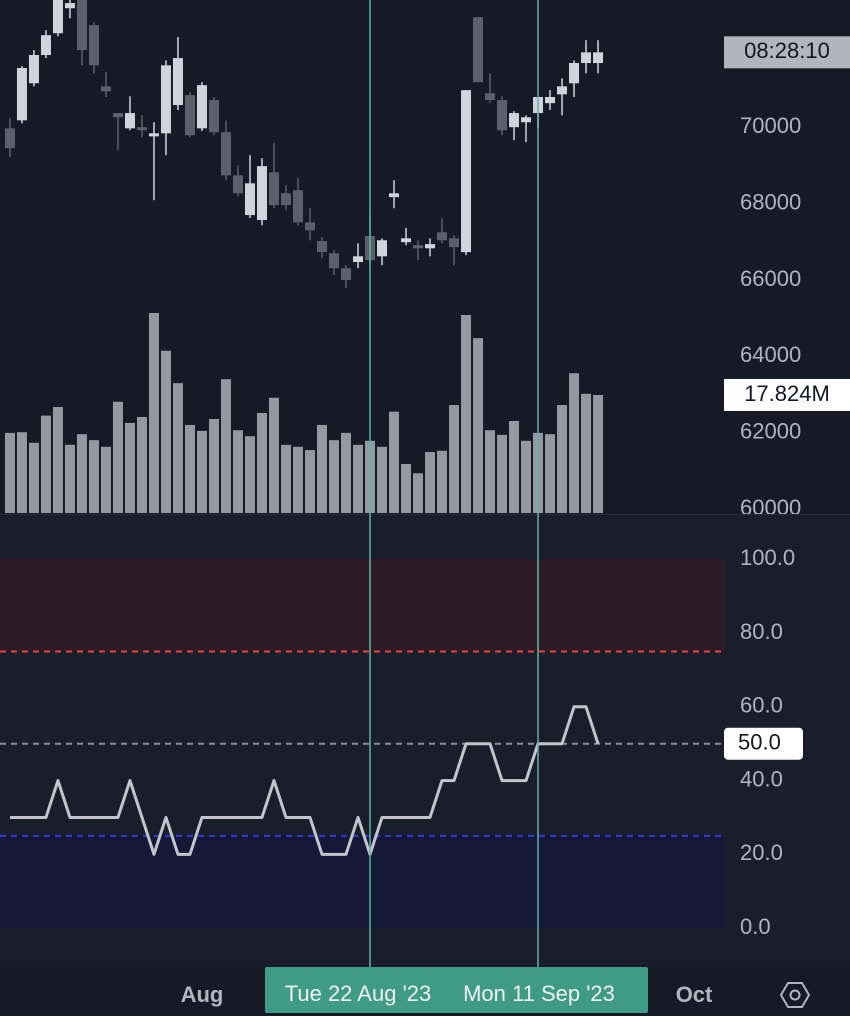 The width and height of the screenshot is (850, 1016). Describe the element at coordinates (795, 995) in the screenshot. I see `settings-icon` at that location.